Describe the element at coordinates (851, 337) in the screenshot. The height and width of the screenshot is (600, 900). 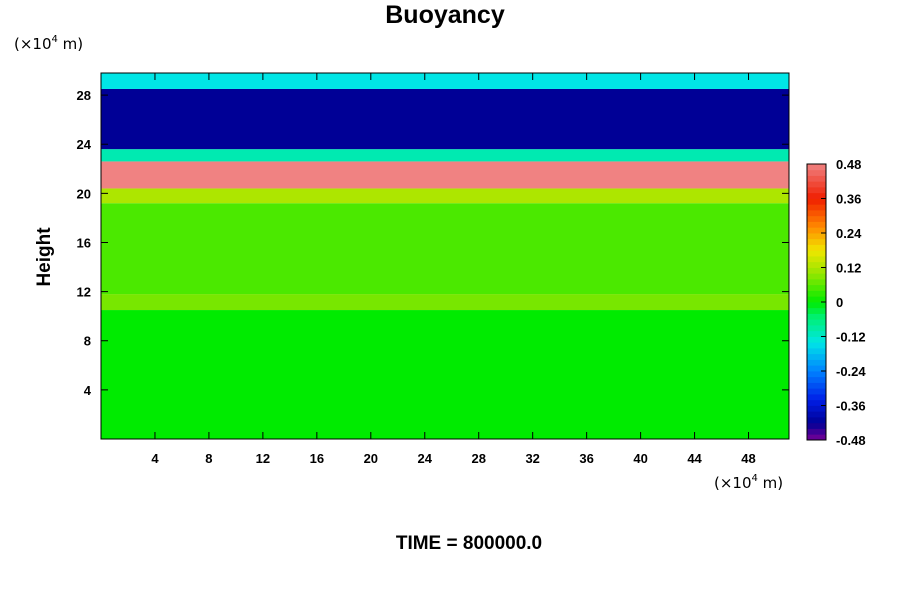
I see `colorbar-tick-label: -0.12` at that location.